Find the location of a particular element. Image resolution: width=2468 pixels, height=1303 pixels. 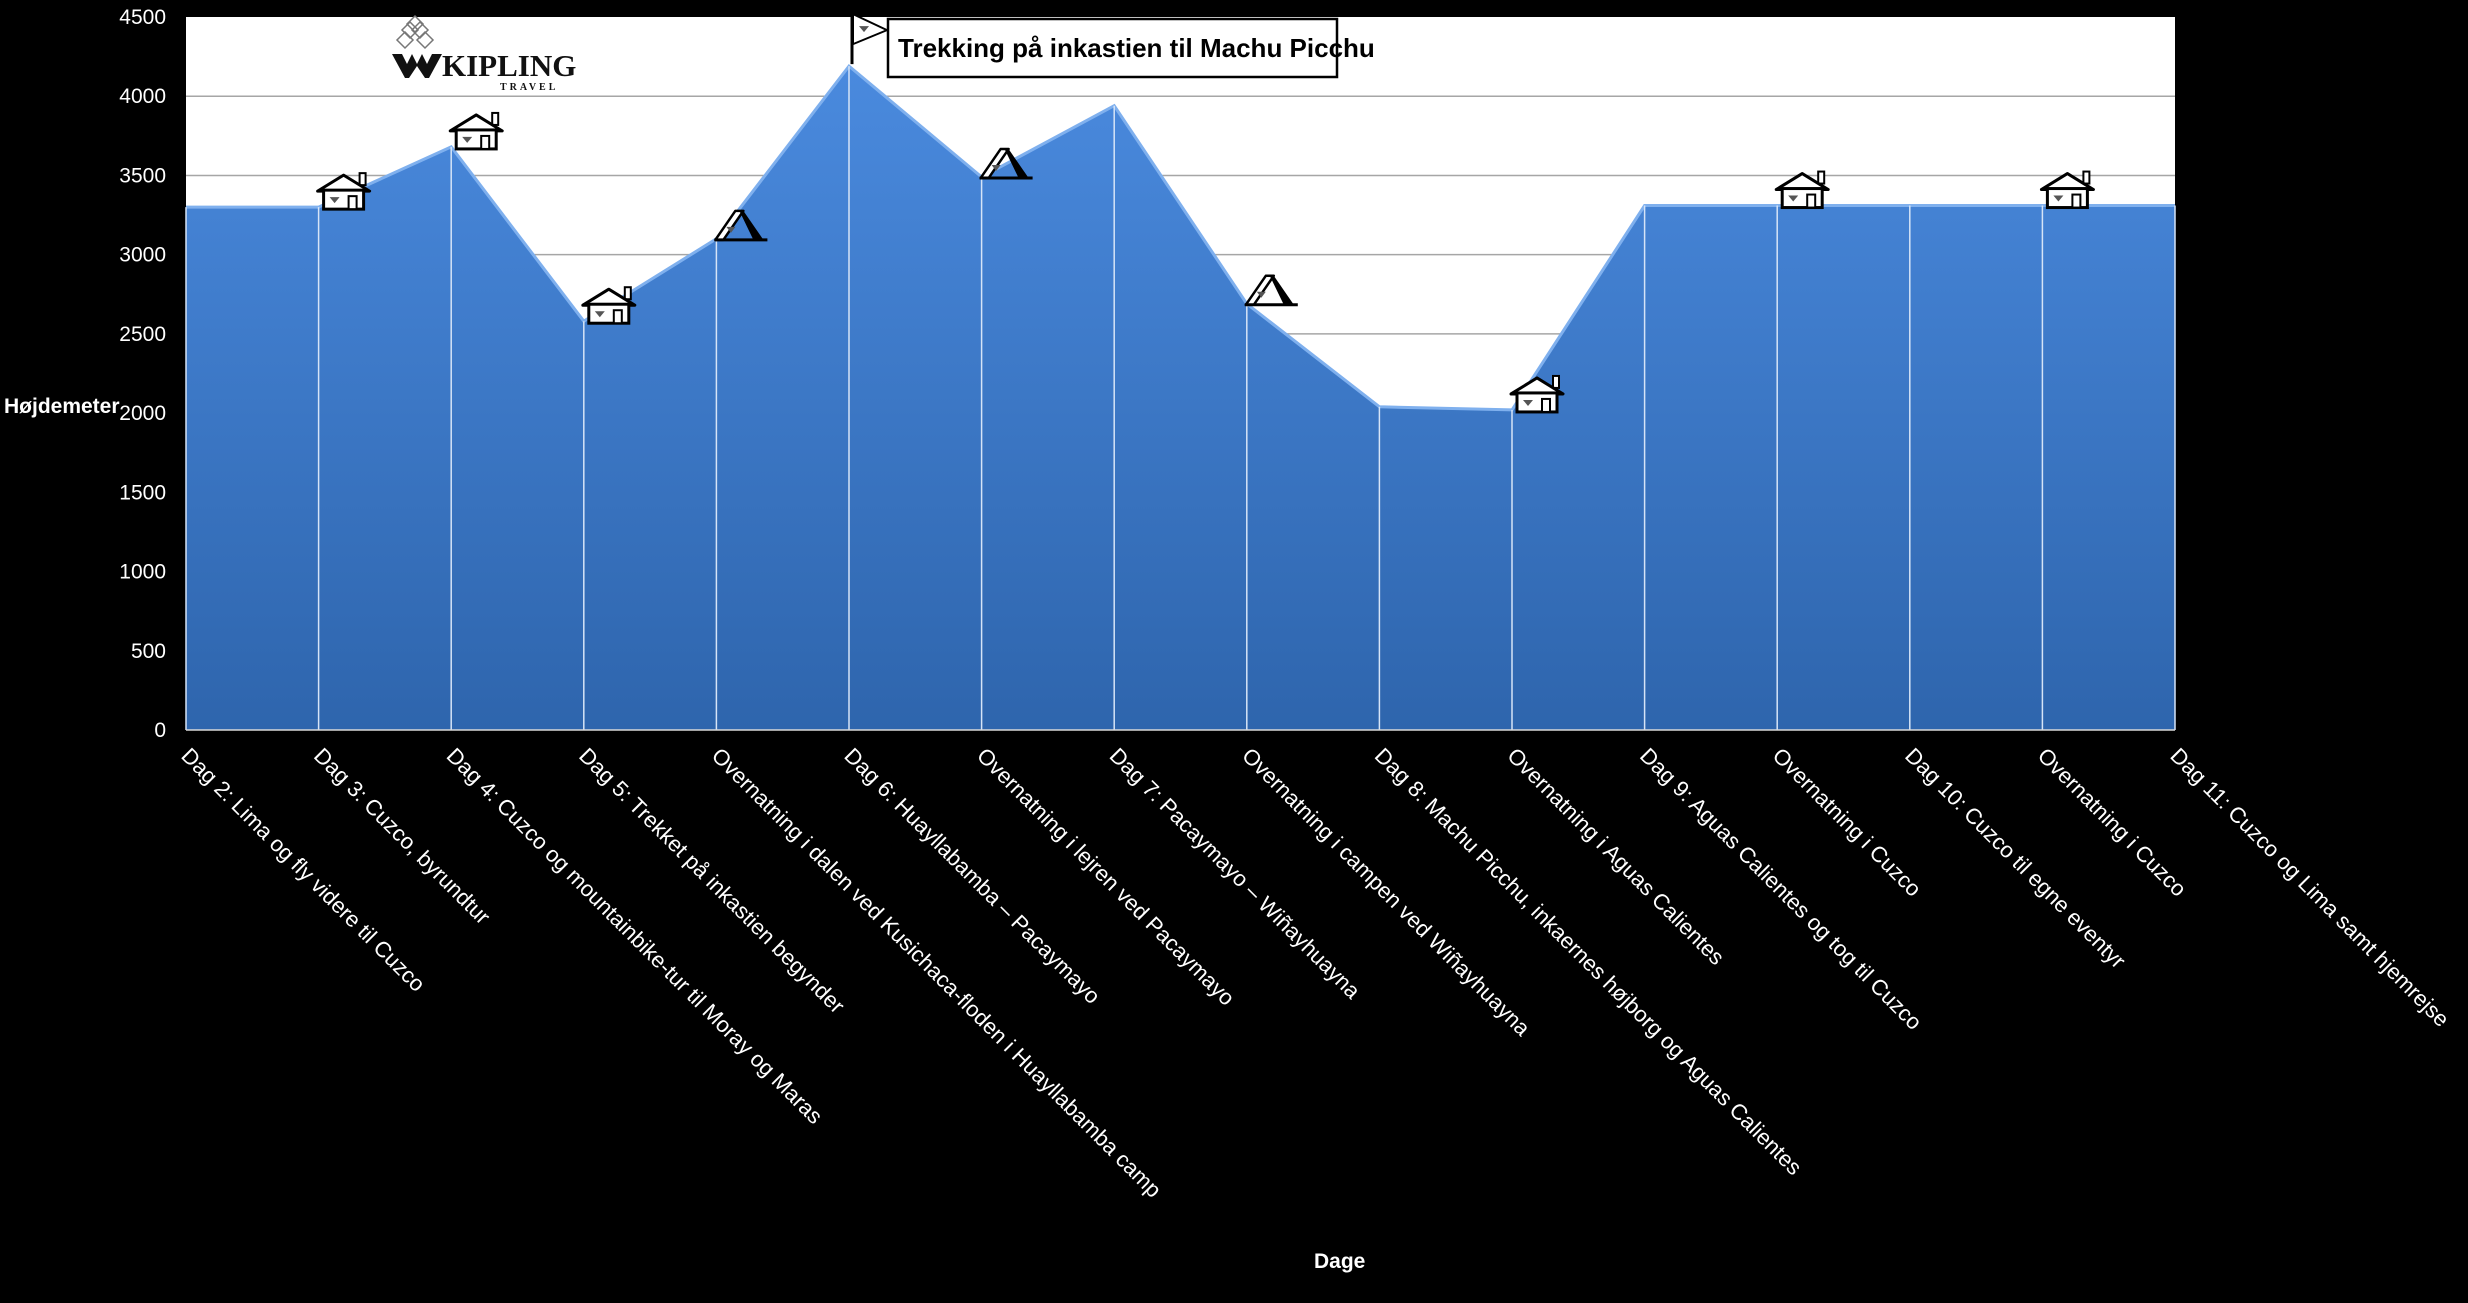

x-tick-label: Overnatning i campen ved Wiñayhuayna is located at coordinates (1386, 892).